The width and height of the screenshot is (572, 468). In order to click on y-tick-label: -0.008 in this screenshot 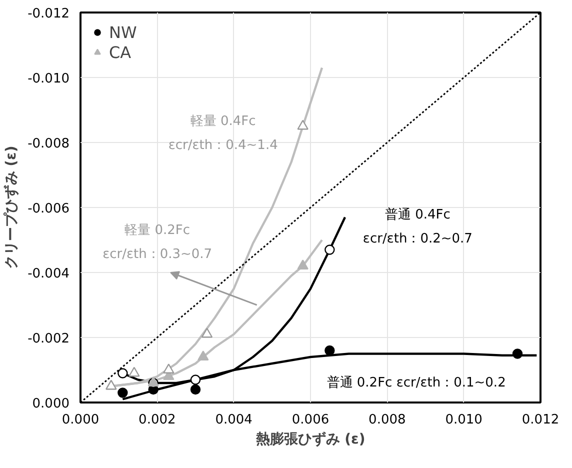, I will do `click(49, 144)`.